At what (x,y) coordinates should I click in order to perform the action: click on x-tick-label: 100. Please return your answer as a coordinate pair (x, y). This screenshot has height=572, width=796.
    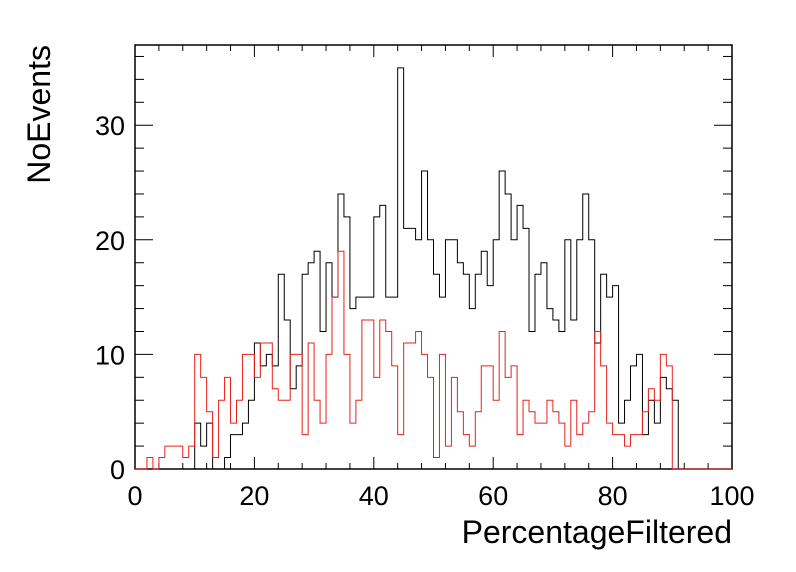
    Looking at the image, I should click on (731, 496).